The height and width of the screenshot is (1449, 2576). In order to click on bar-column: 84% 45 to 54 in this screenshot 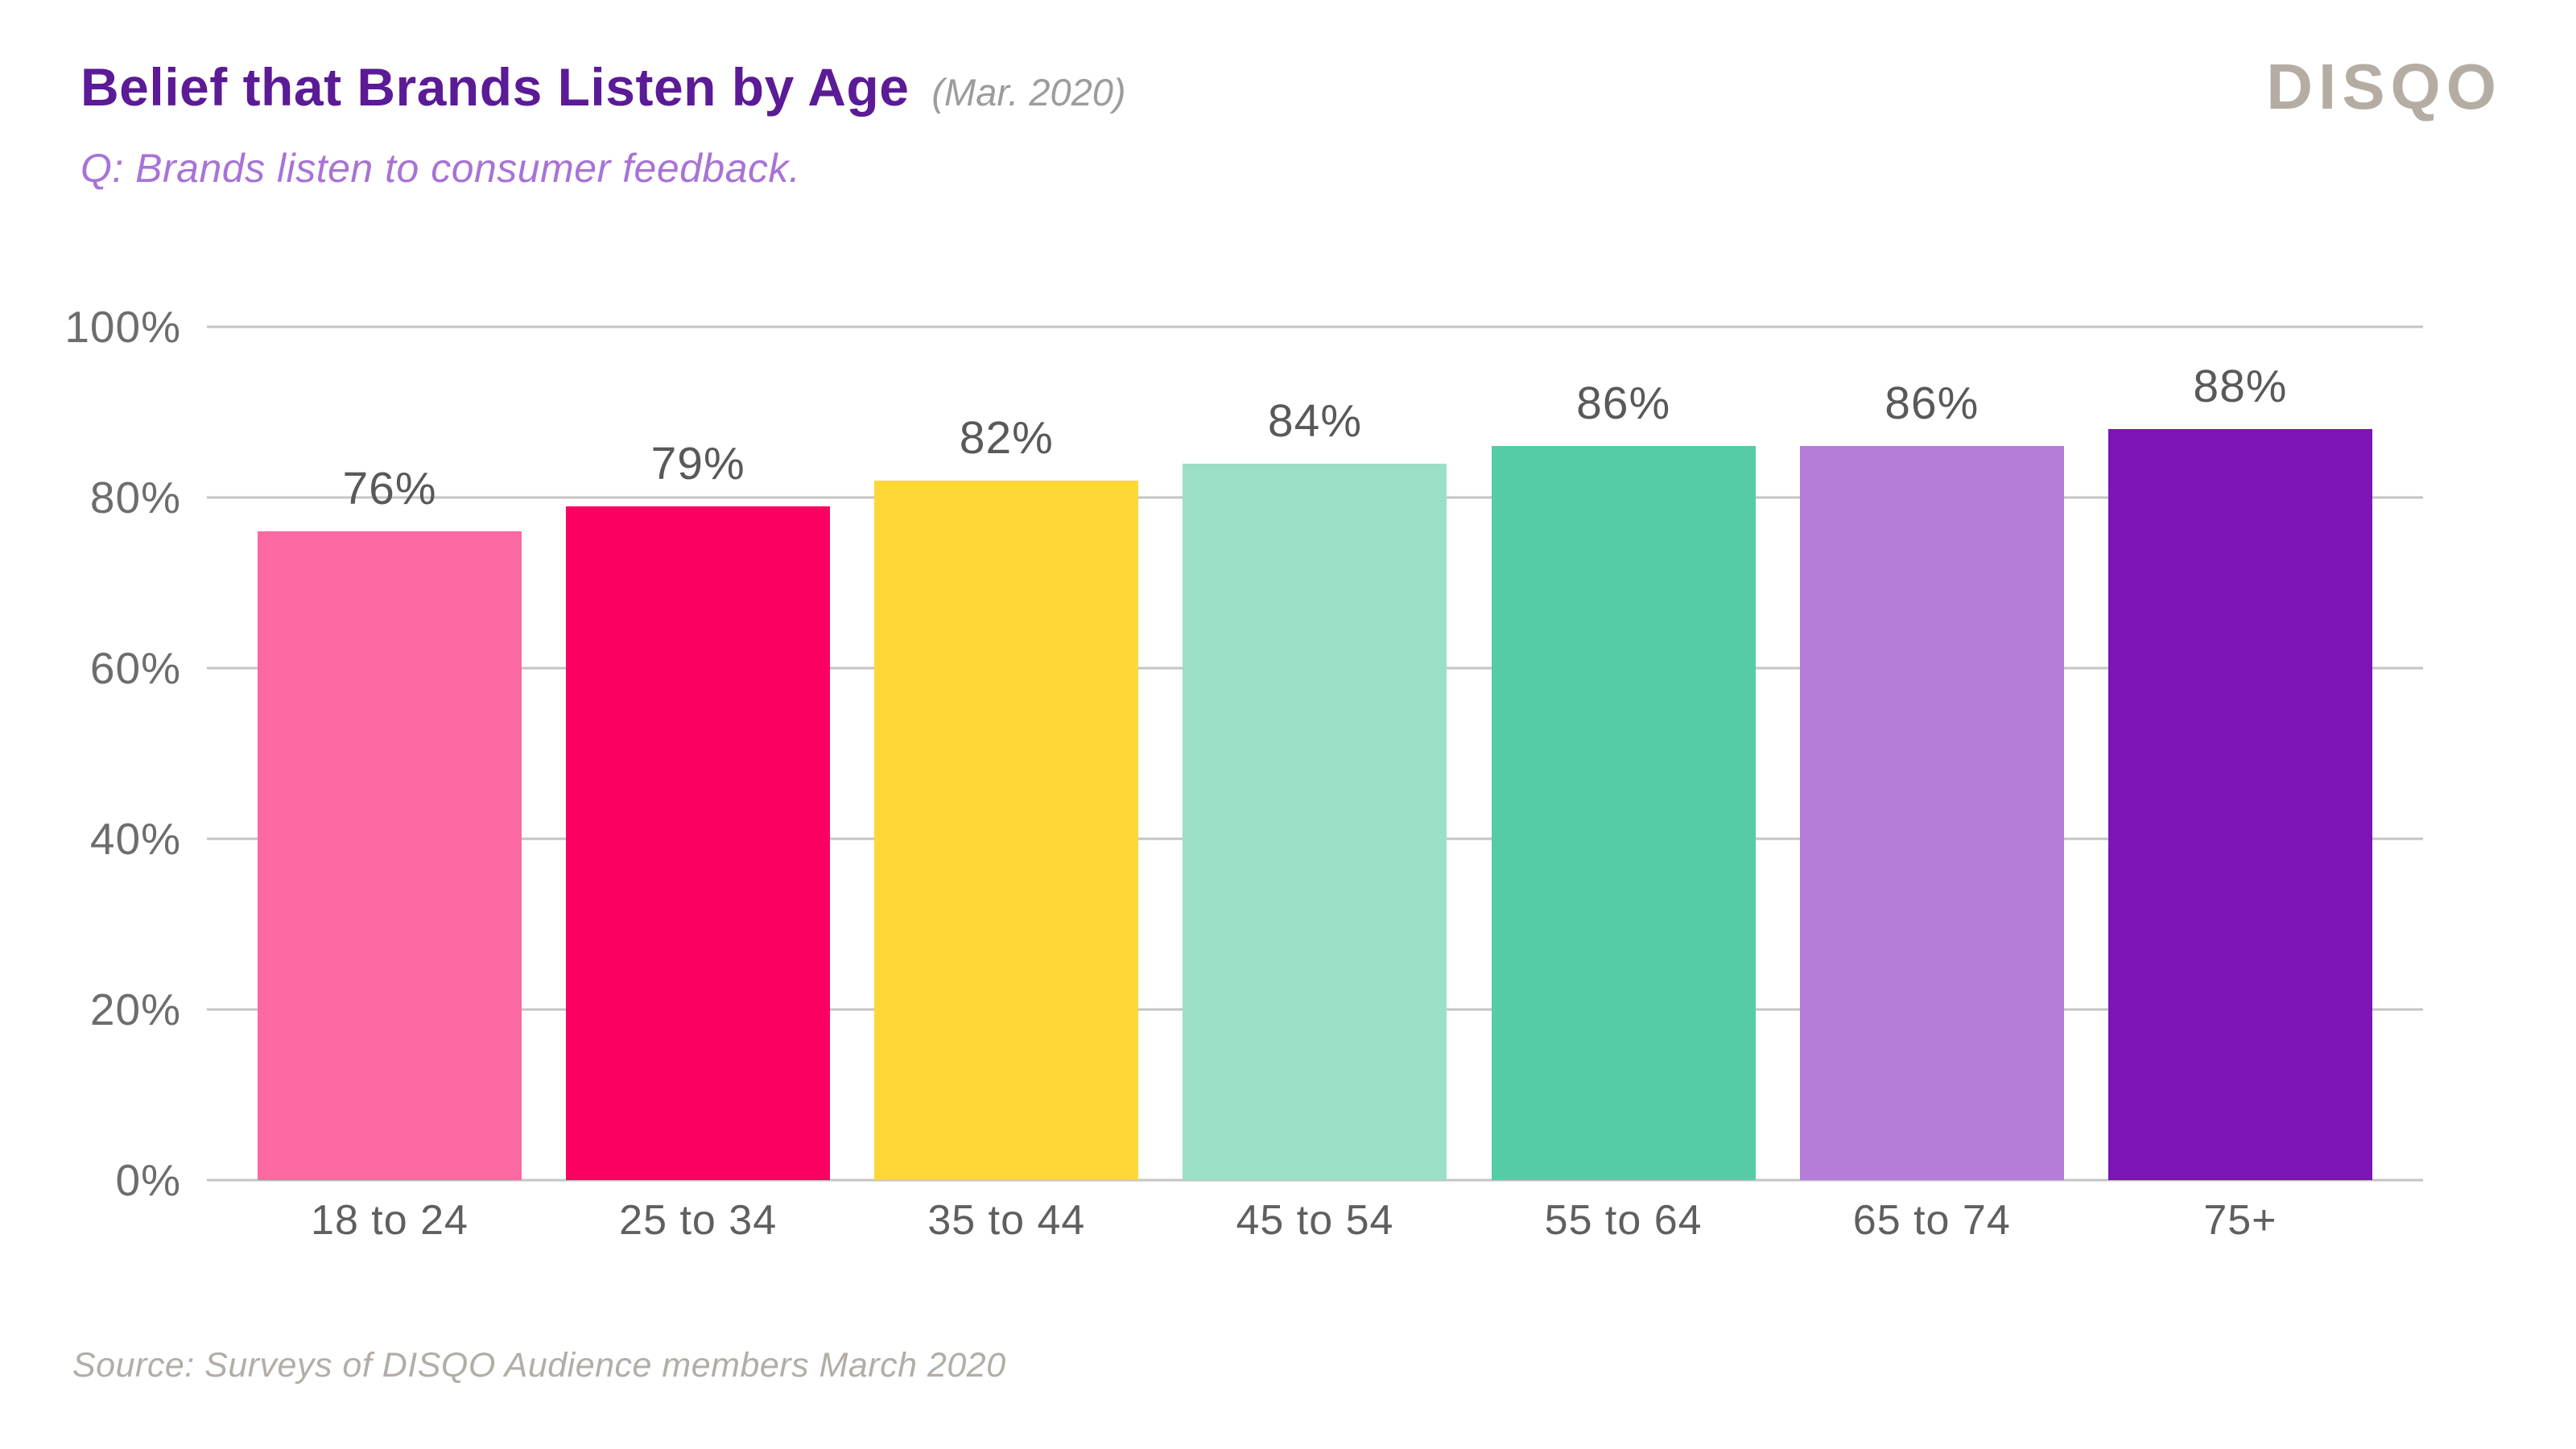, I will do `click(1315, 785)`.